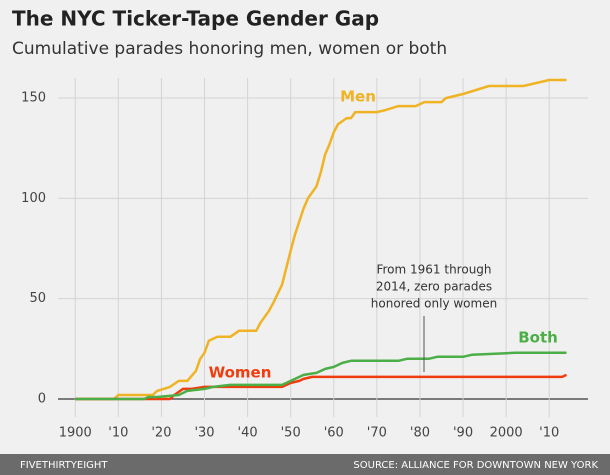 The image size is (610, 475). I want to click on x-tick-label: '20, so click(161, 433).